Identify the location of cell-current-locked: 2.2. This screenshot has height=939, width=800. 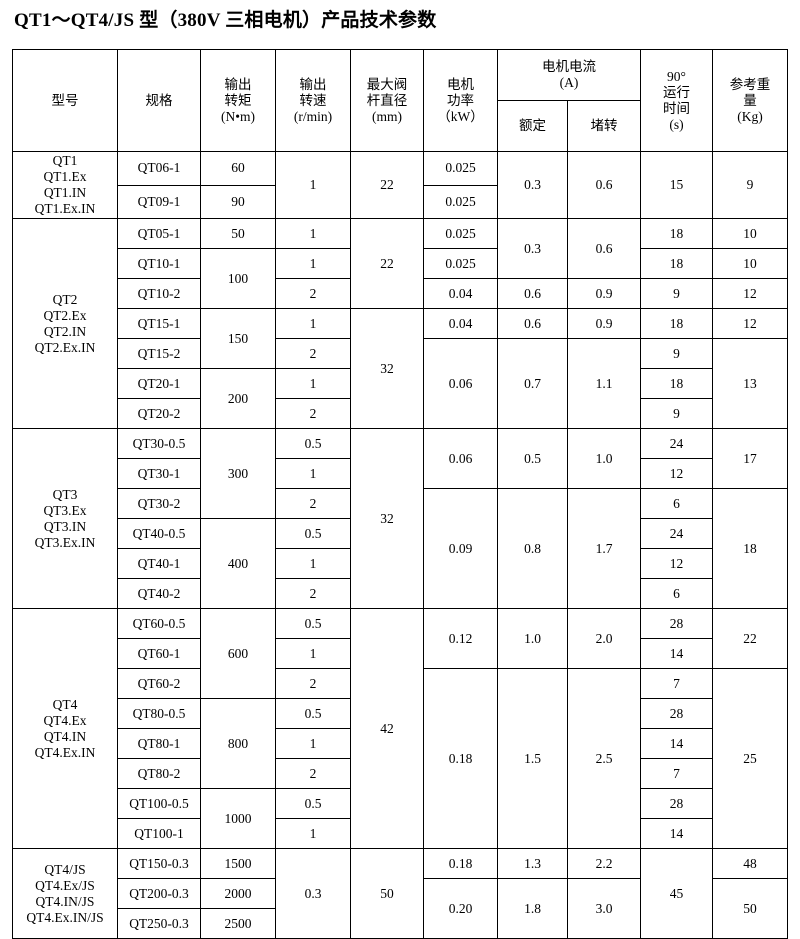
(604, 863).